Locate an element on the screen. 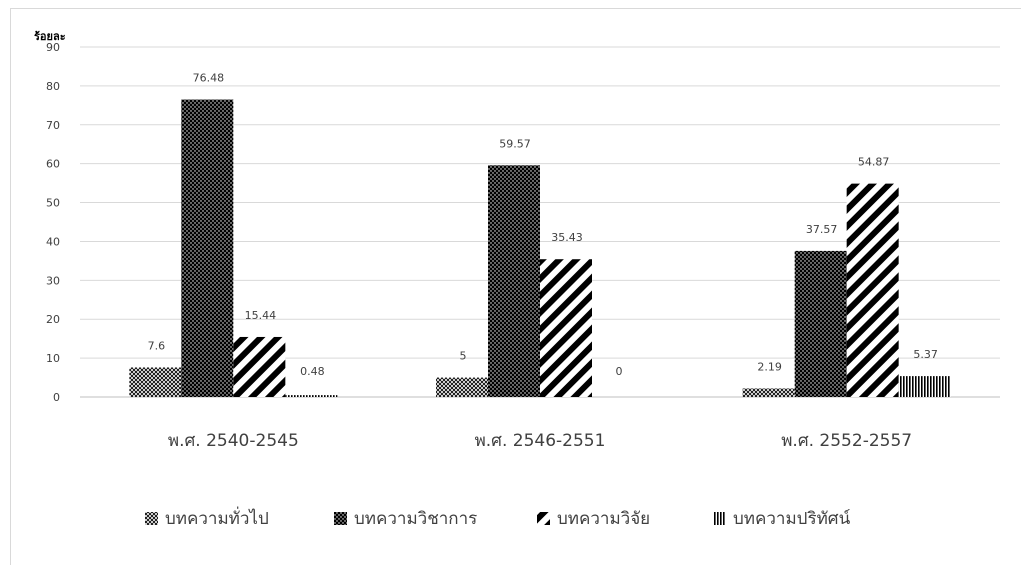 The width and height of the screenshot is (1021, 565). data-label: 35.43 is located at coordinates (567, 237).